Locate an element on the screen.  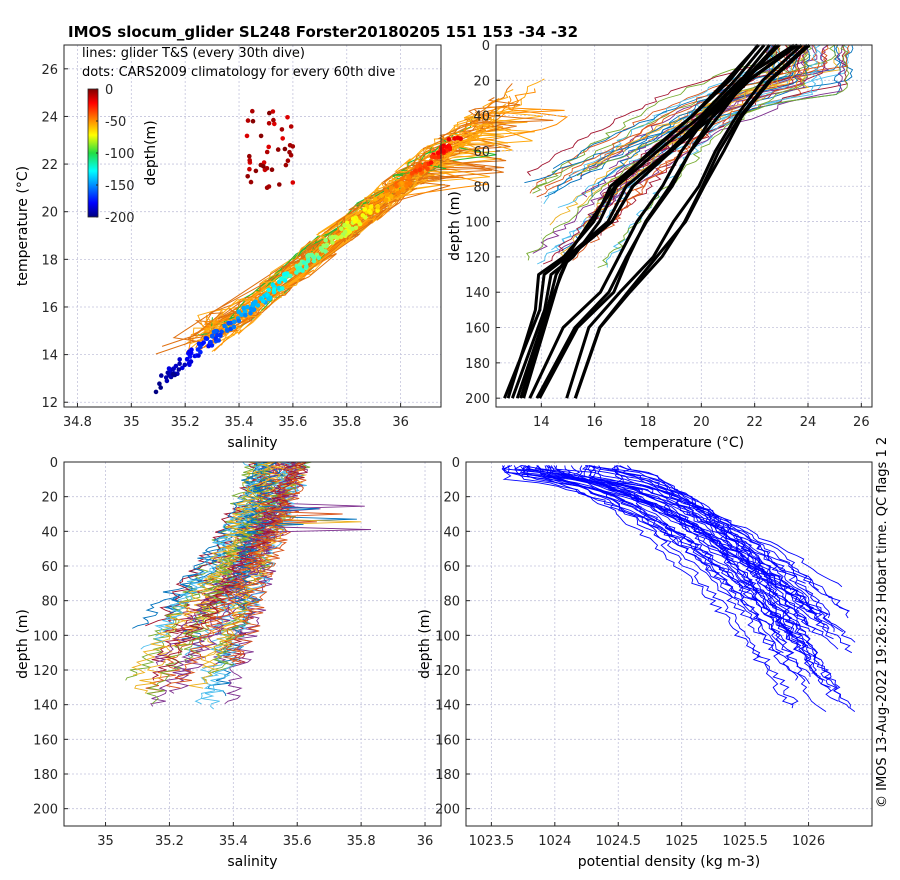
ts-y-tick-label: 12 is located at coordinates (49, 403).